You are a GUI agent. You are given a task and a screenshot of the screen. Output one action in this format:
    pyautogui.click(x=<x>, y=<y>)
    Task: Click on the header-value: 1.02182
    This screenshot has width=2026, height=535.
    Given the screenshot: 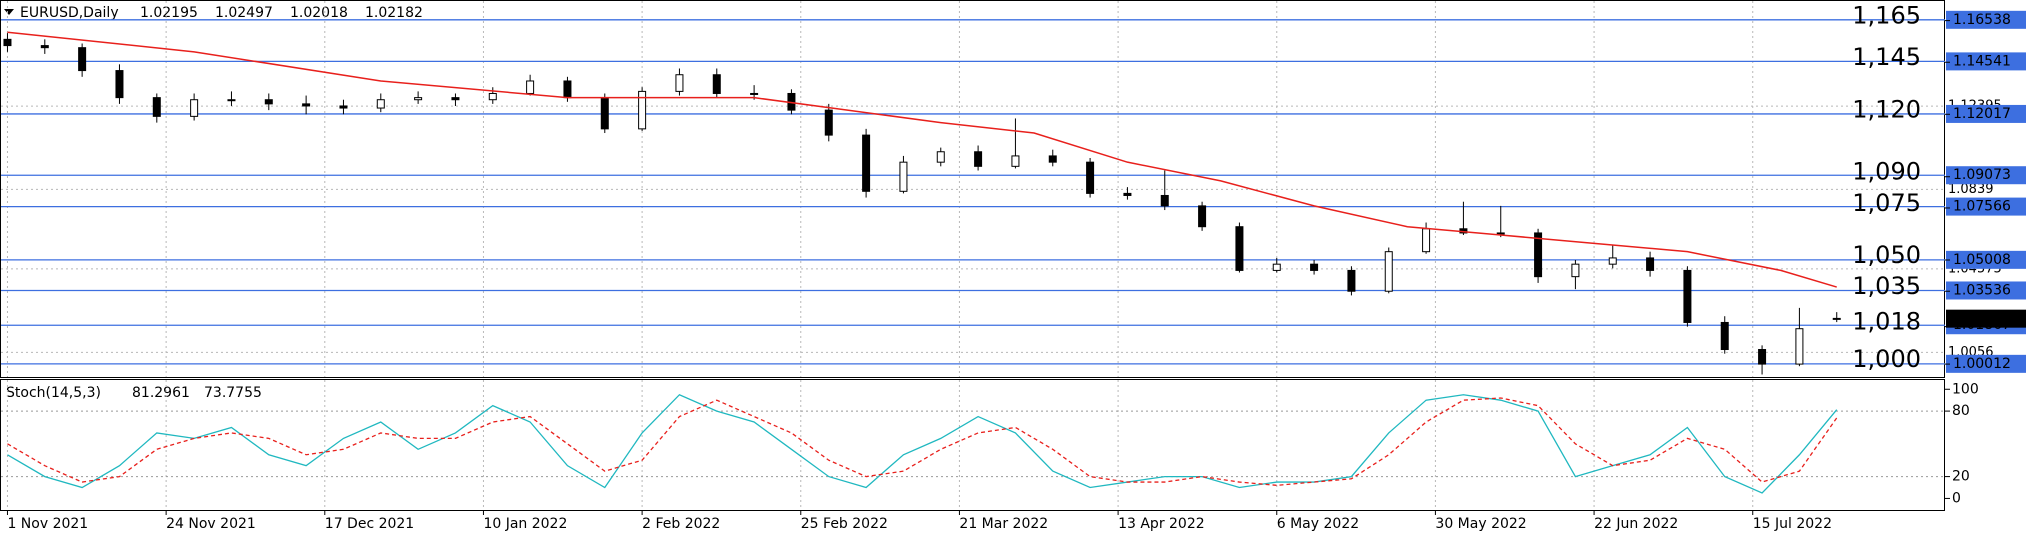 What is the action you would take?
    pyautogui.click(x=394, y=13)
    